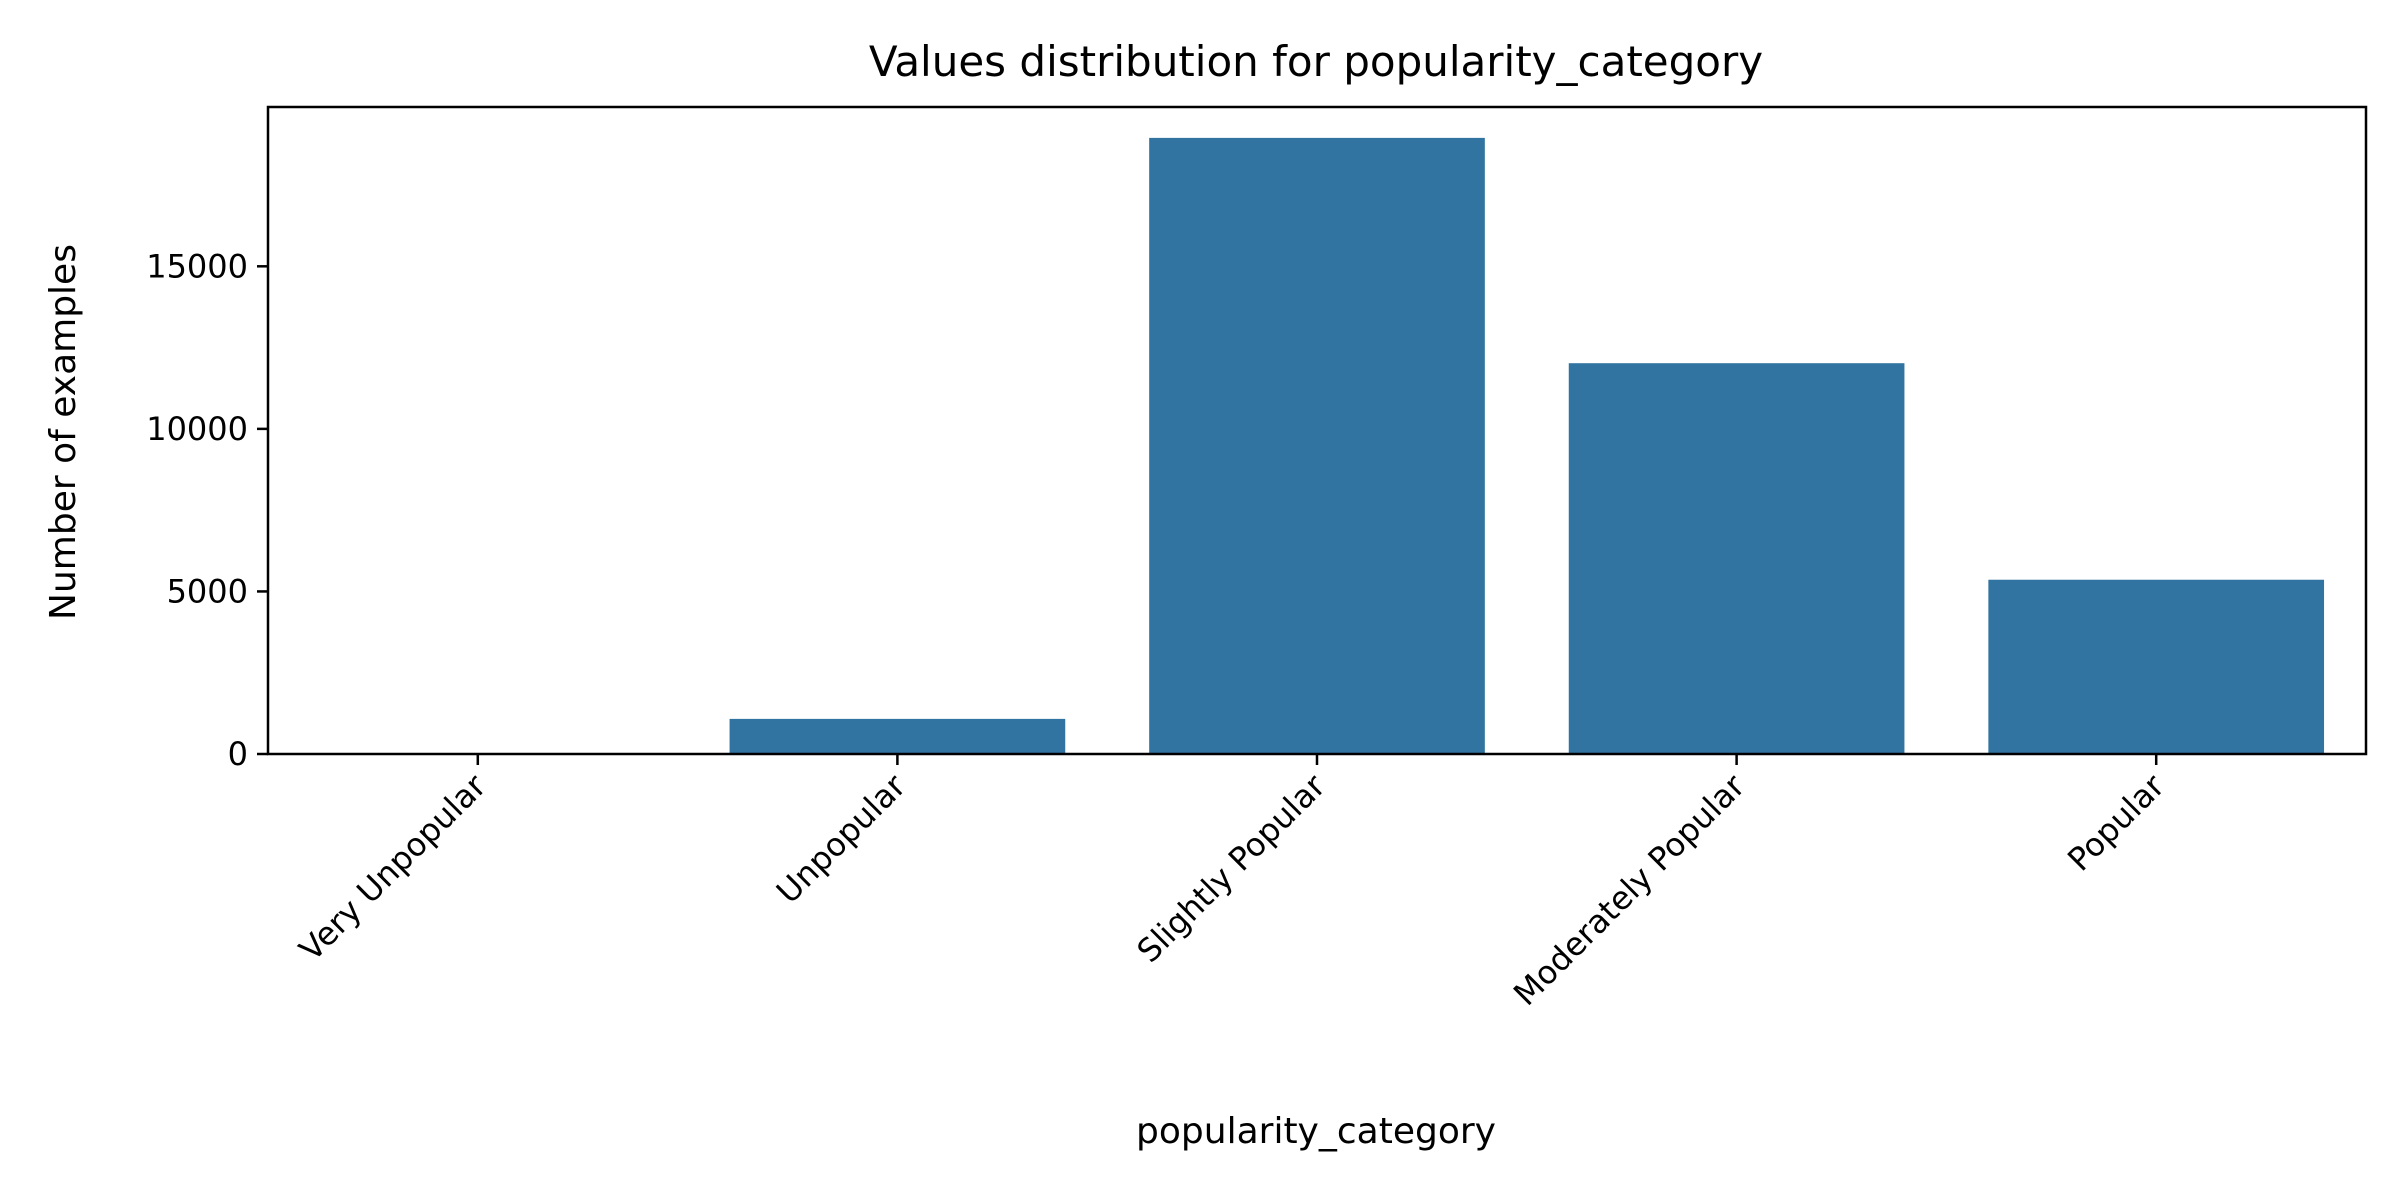 This screenshot has height=1200, width=2400. What do you see at coordinates (63, 432) in the screenshot?
I see `y-axis-title: Number of examples` at bounding box center [63, 432].